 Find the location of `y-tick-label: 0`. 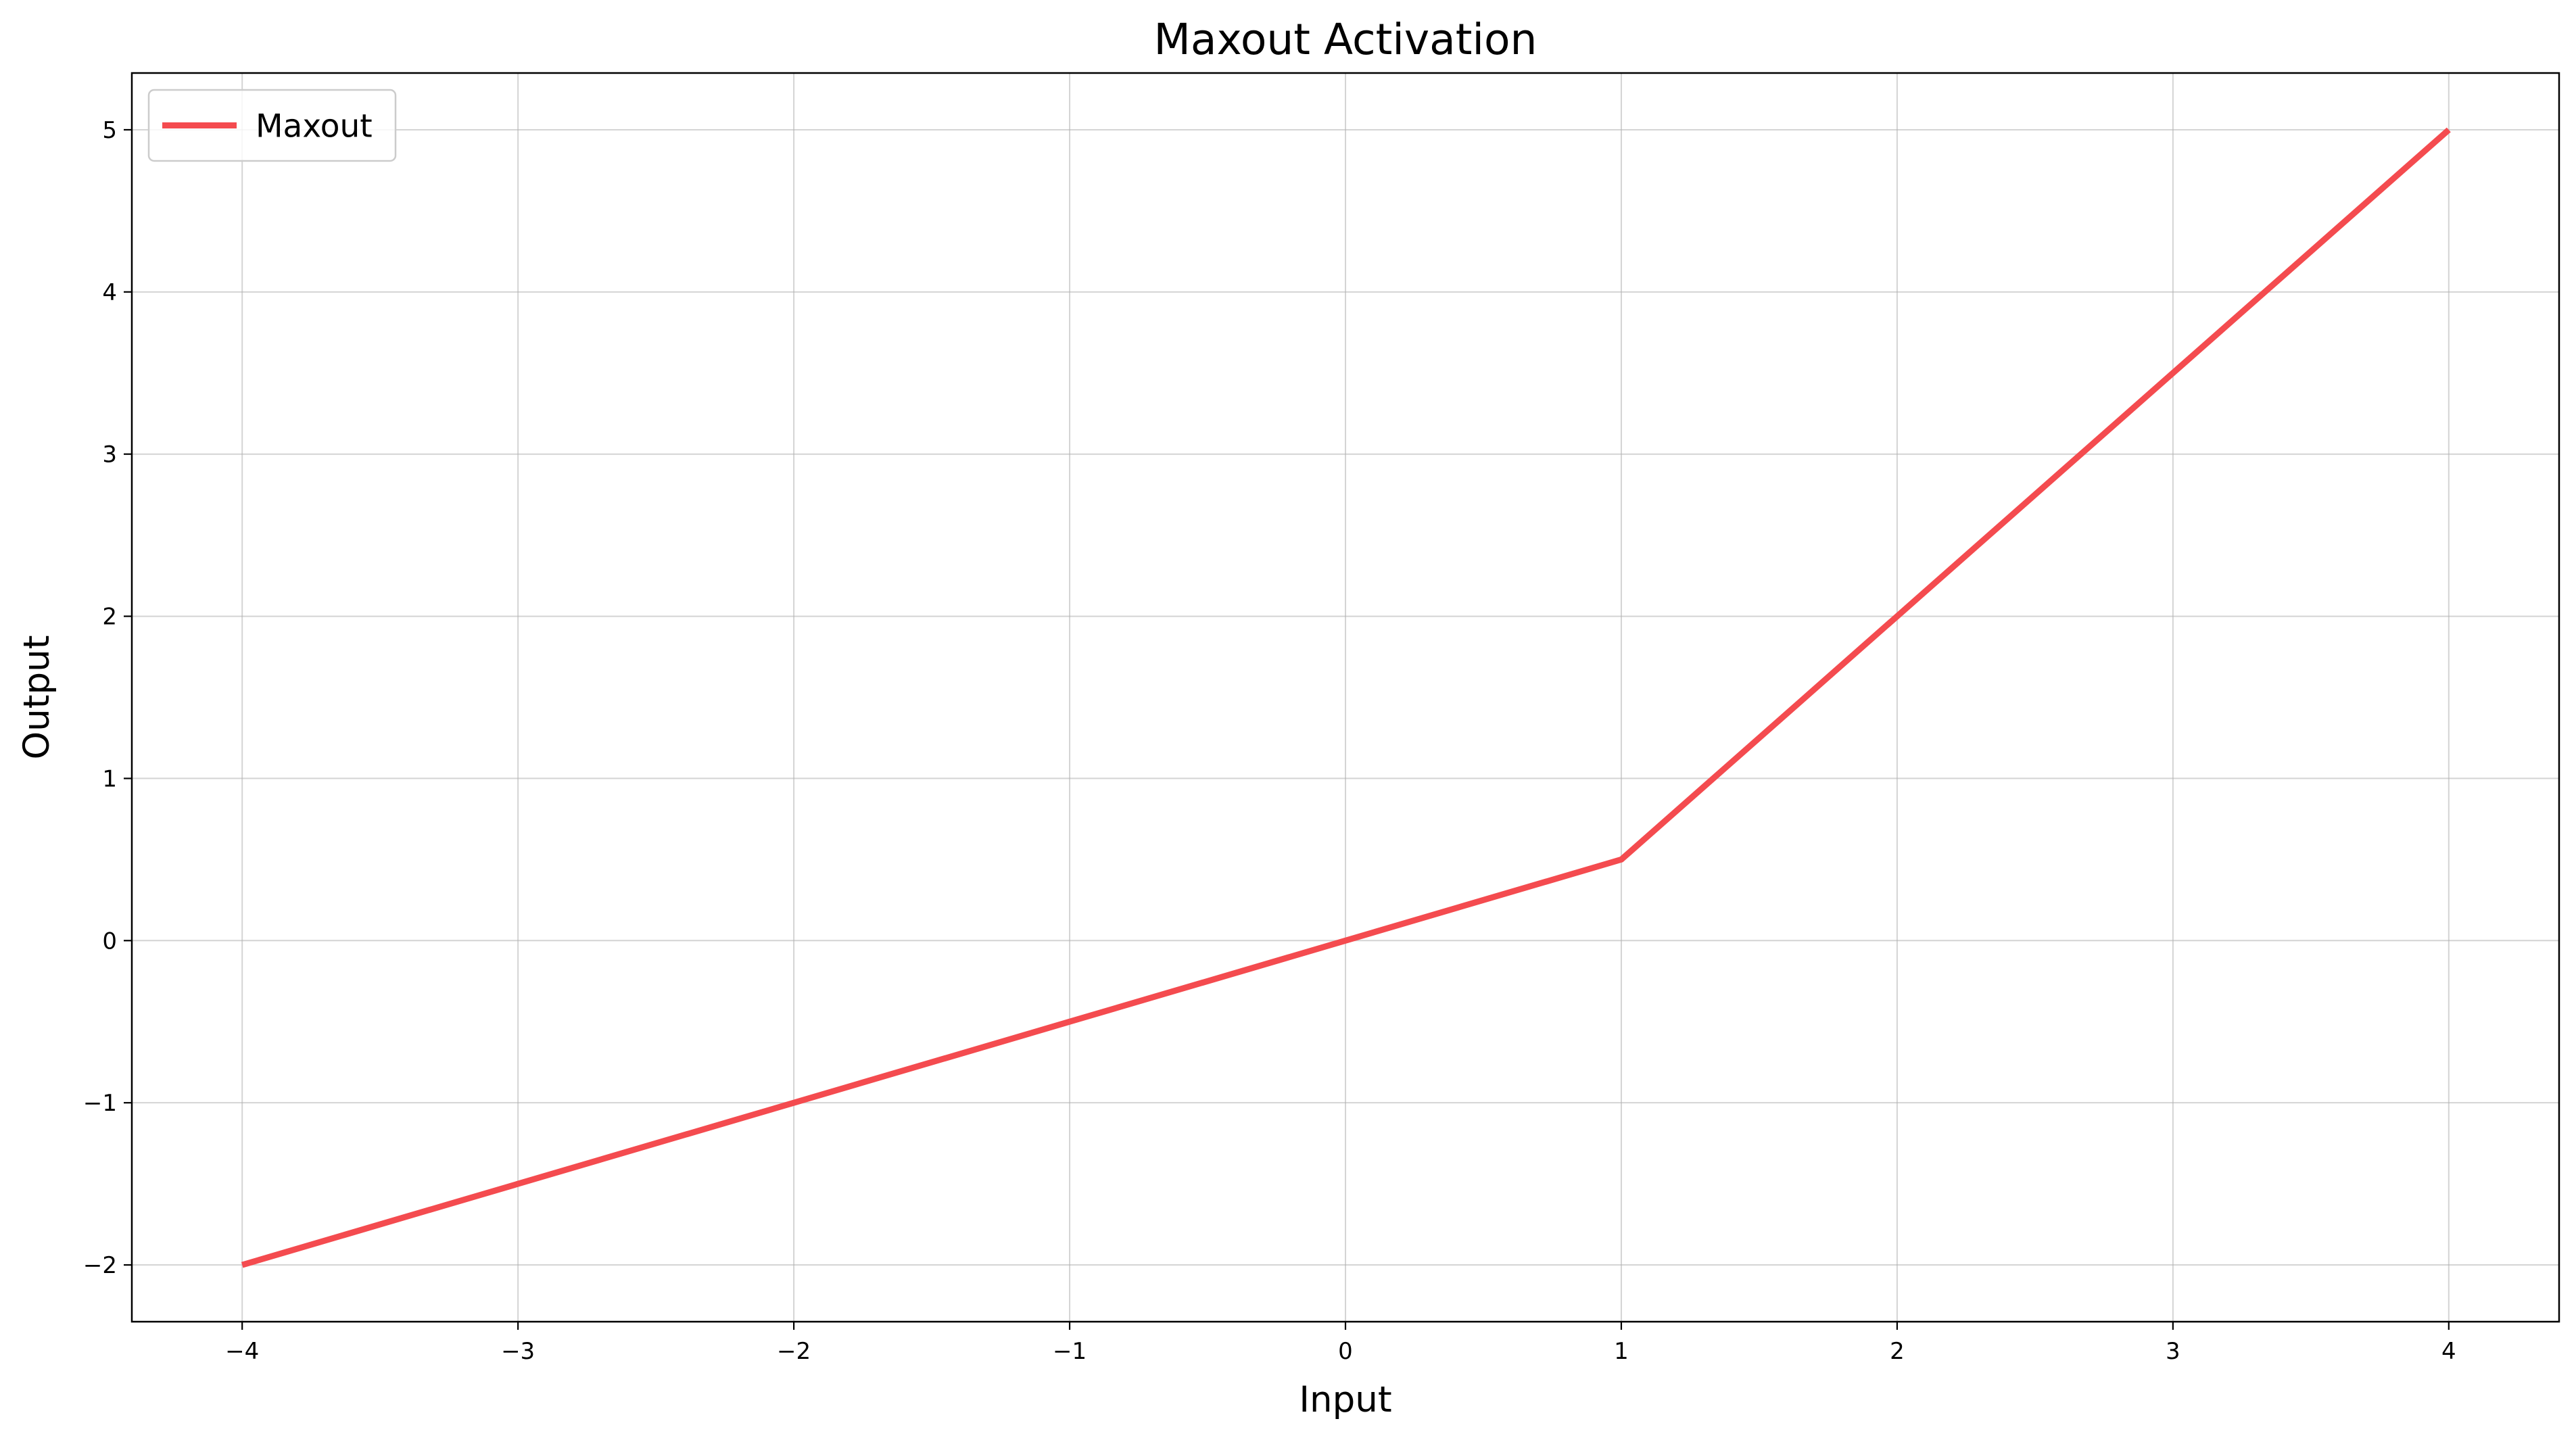

y-tick-label: 0 is located at coordinates (109, 941).